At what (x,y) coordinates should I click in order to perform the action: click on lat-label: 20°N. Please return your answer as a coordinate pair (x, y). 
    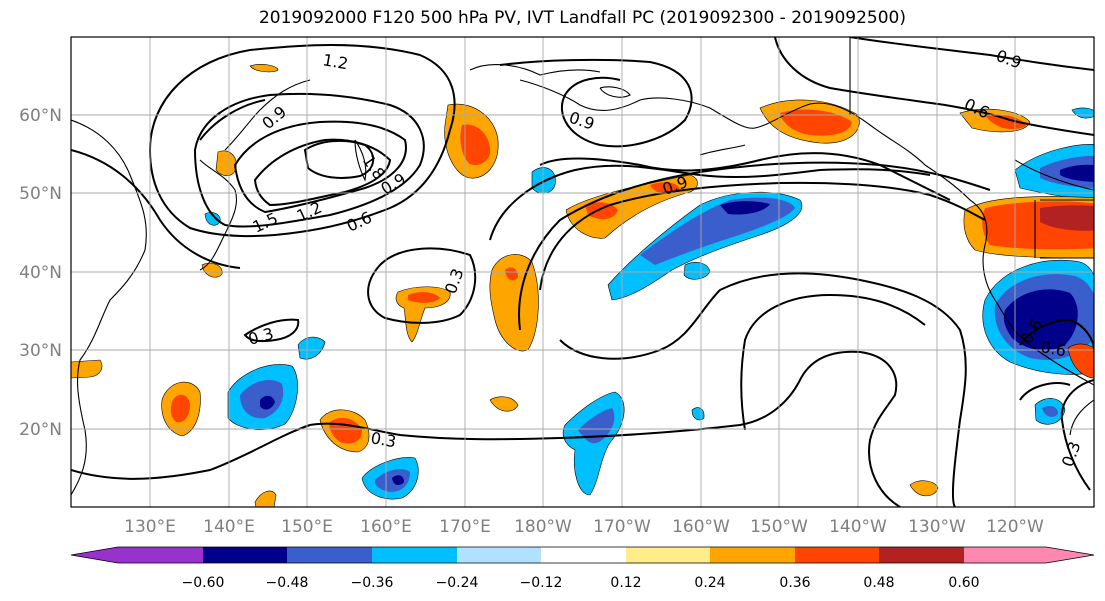
    Looking at the image, I should click on (40, 430).